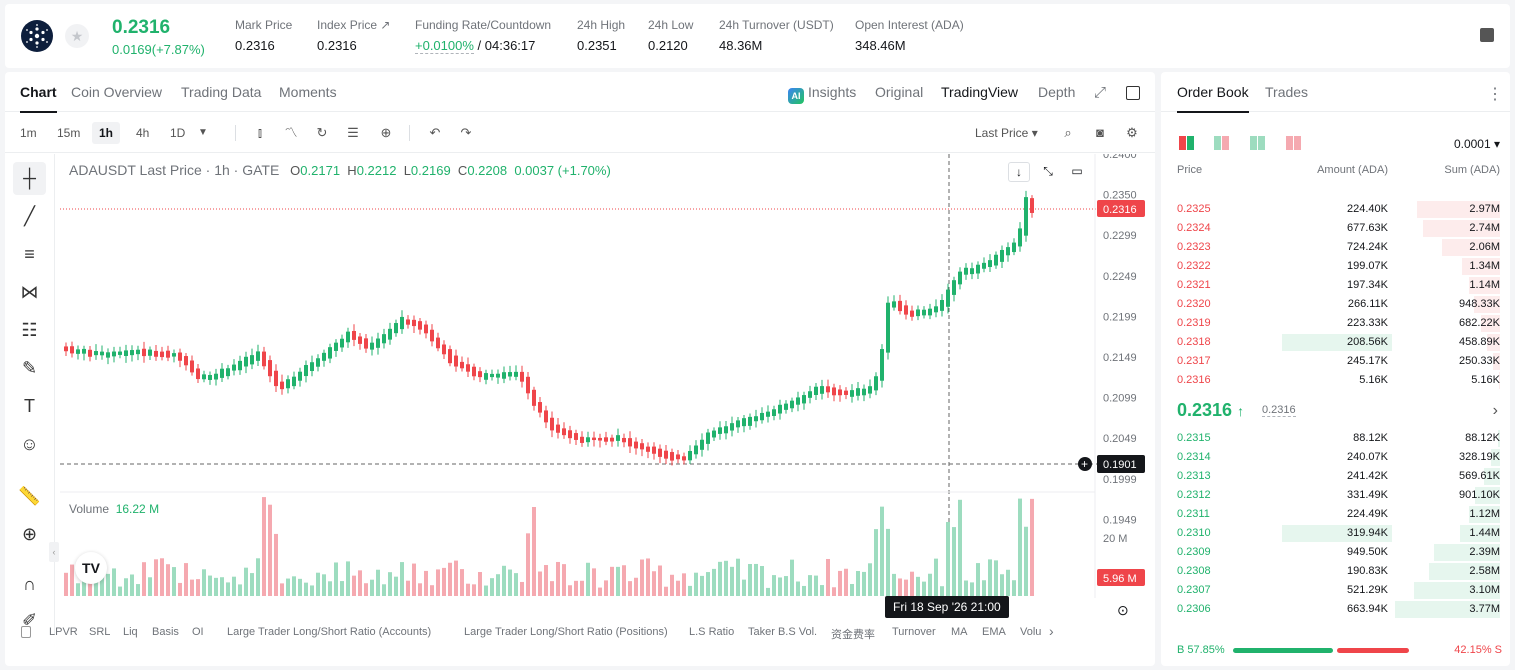 The width and height of the screenshot is (1515, 670). What do you see at coordinates (1335, 514) in the screenshot?
I see `bid-row: 0.2311 224.49K 1.12M` at bounding box center [1335, 514].